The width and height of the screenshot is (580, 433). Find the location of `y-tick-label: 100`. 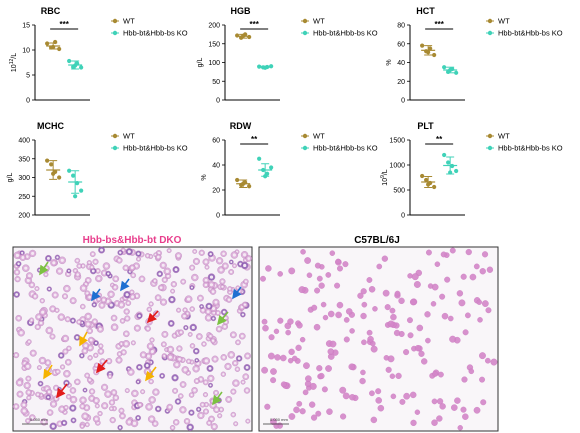

y-tick-label: 100 is located at coordinates (214, 63).